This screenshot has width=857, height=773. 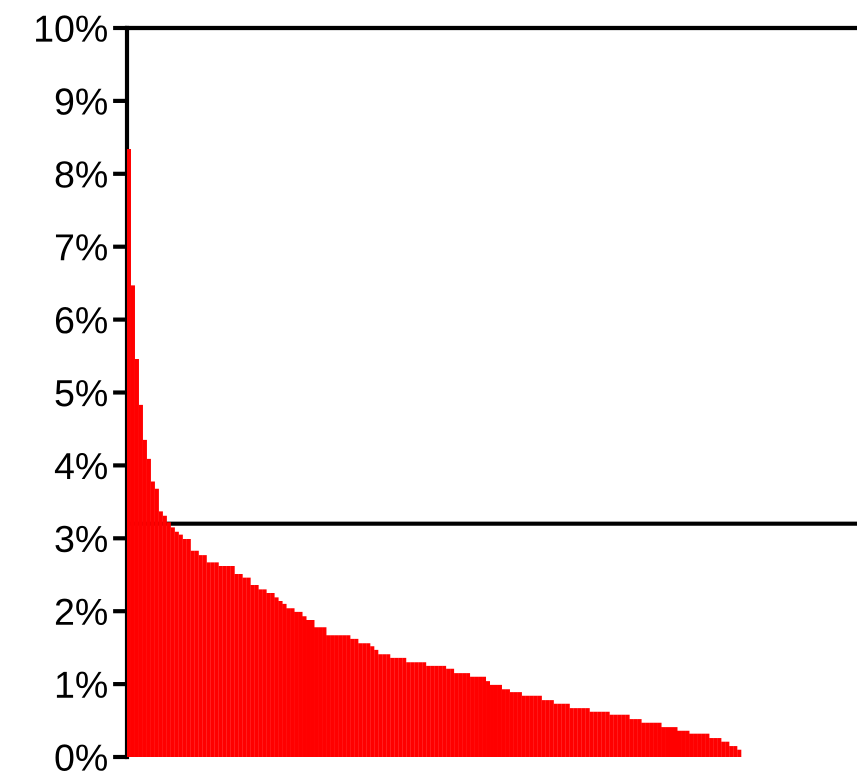 I want to click on y-tick-label: 1%, so click(x=81, y=685).